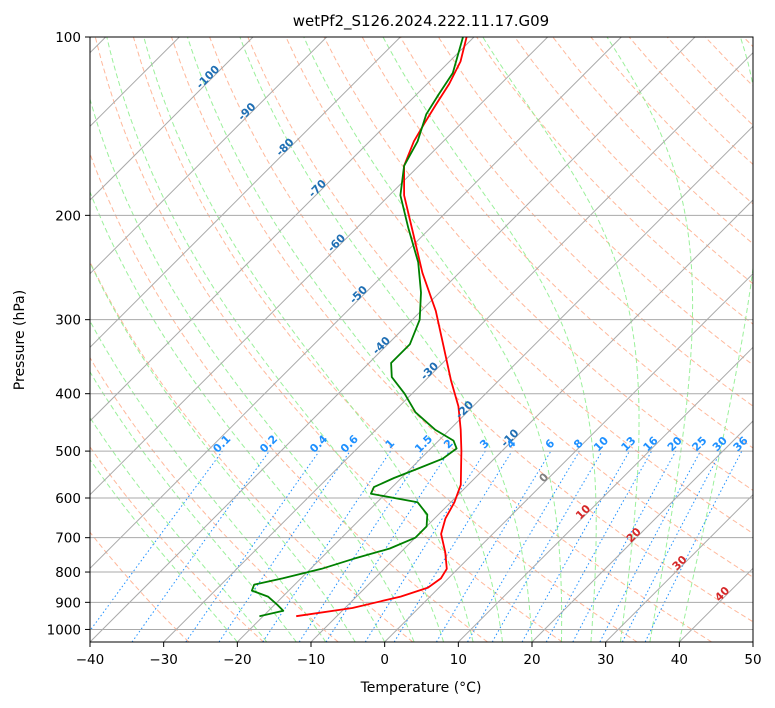  What do you see at coordinates (68, 452) in the screenshot?
I see `y-tick-label: 500` at bounding box center [68, 452].